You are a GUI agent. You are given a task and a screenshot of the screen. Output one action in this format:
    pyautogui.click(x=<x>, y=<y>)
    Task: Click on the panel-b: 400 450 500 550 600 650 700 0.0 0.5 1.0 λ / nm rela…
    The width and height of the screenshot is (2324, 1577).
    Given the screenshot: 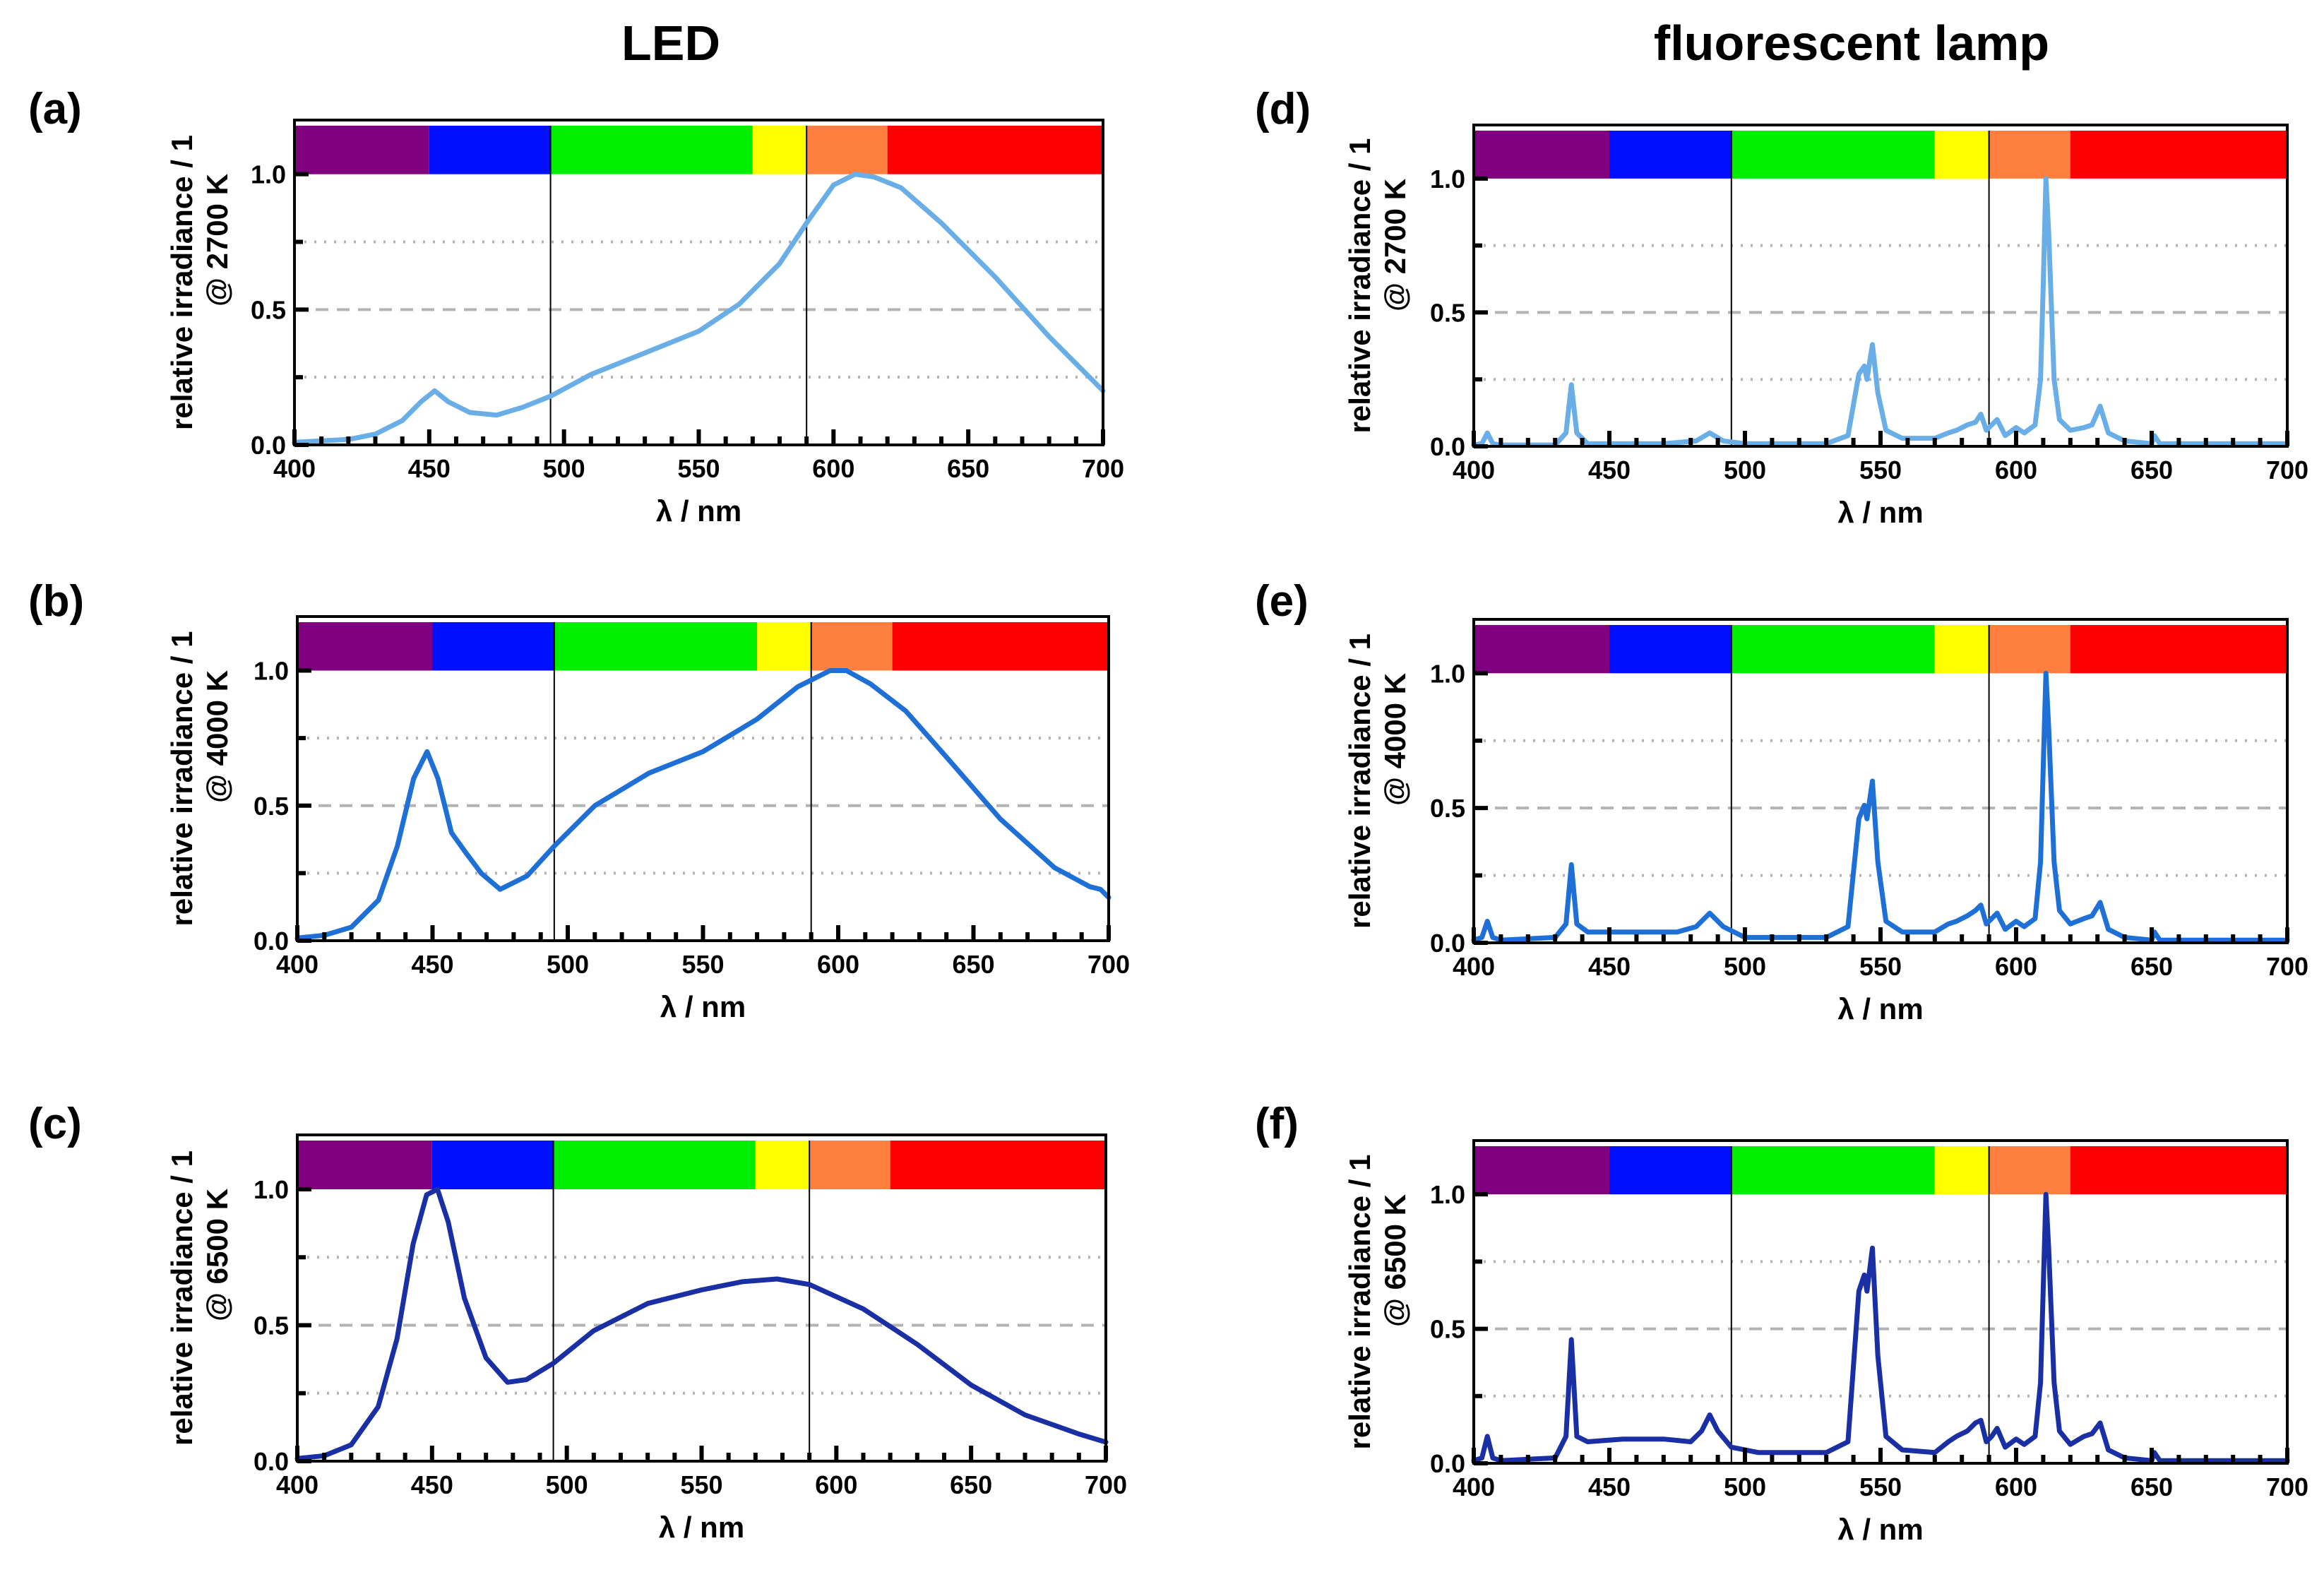 What is the action you would take?
    pyautogui.click(x=579, y=800)
    